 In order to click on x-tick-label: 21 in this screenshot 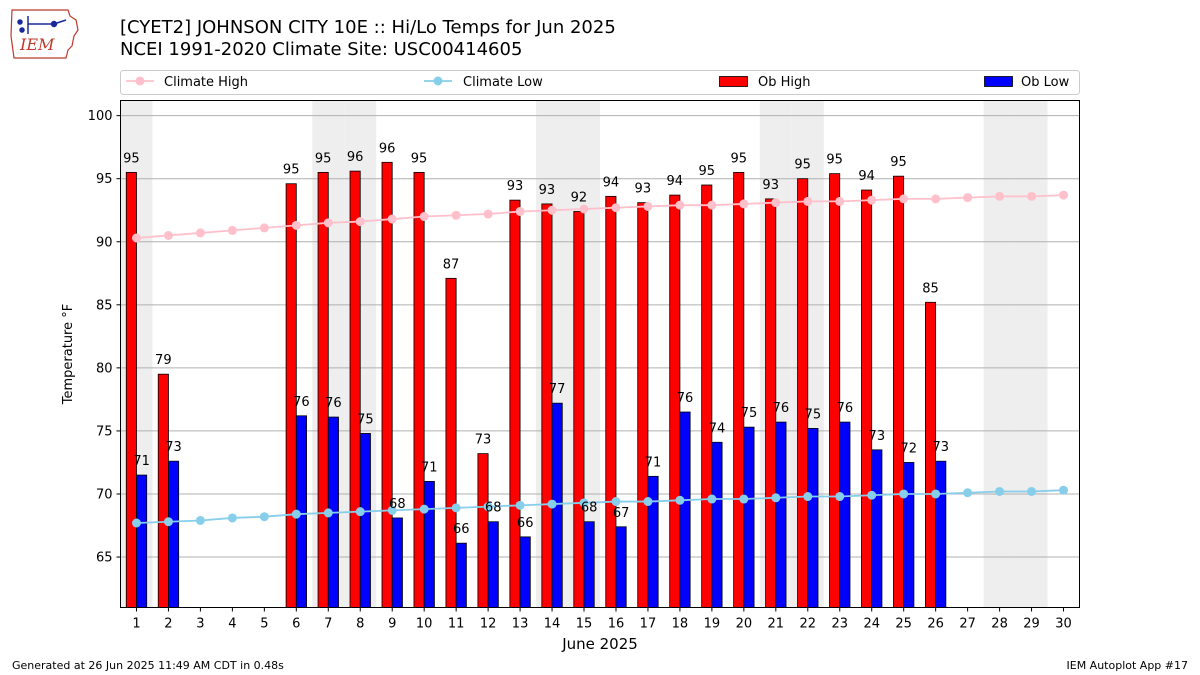, I will do `click(776, 624)`.